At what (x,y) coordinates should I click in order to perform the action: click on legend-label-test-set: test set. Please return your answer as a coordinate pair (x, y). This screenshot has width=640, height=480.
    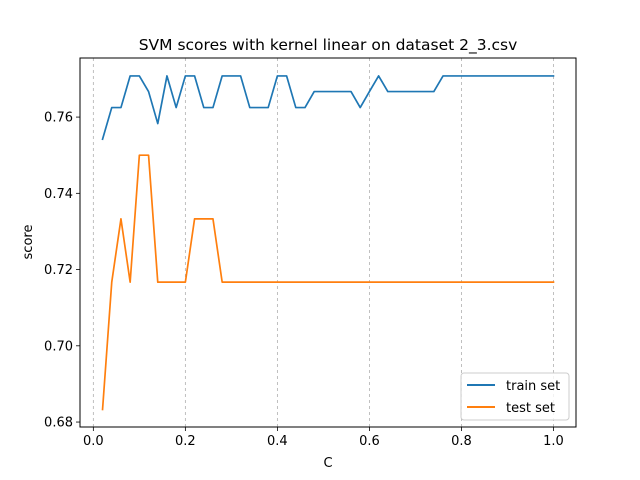
    Looking at the image, I should click on (530, 408).